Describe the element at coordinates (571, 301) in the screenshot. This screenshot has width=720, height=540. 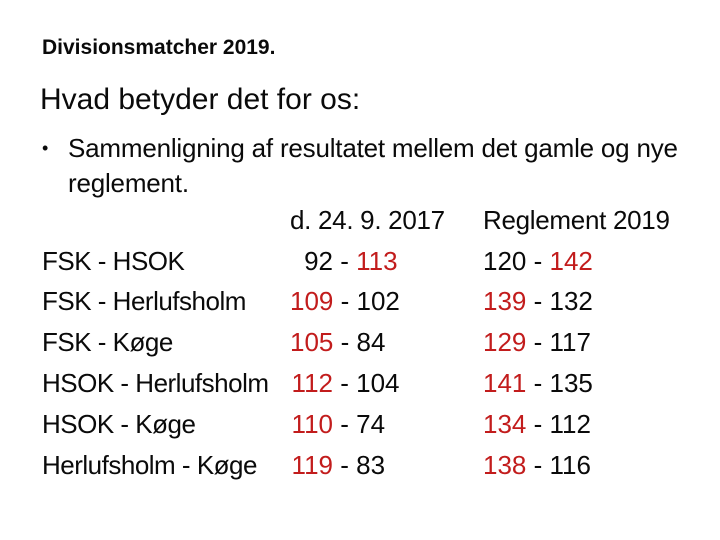
I see `score-2019-away: 132` at that location.